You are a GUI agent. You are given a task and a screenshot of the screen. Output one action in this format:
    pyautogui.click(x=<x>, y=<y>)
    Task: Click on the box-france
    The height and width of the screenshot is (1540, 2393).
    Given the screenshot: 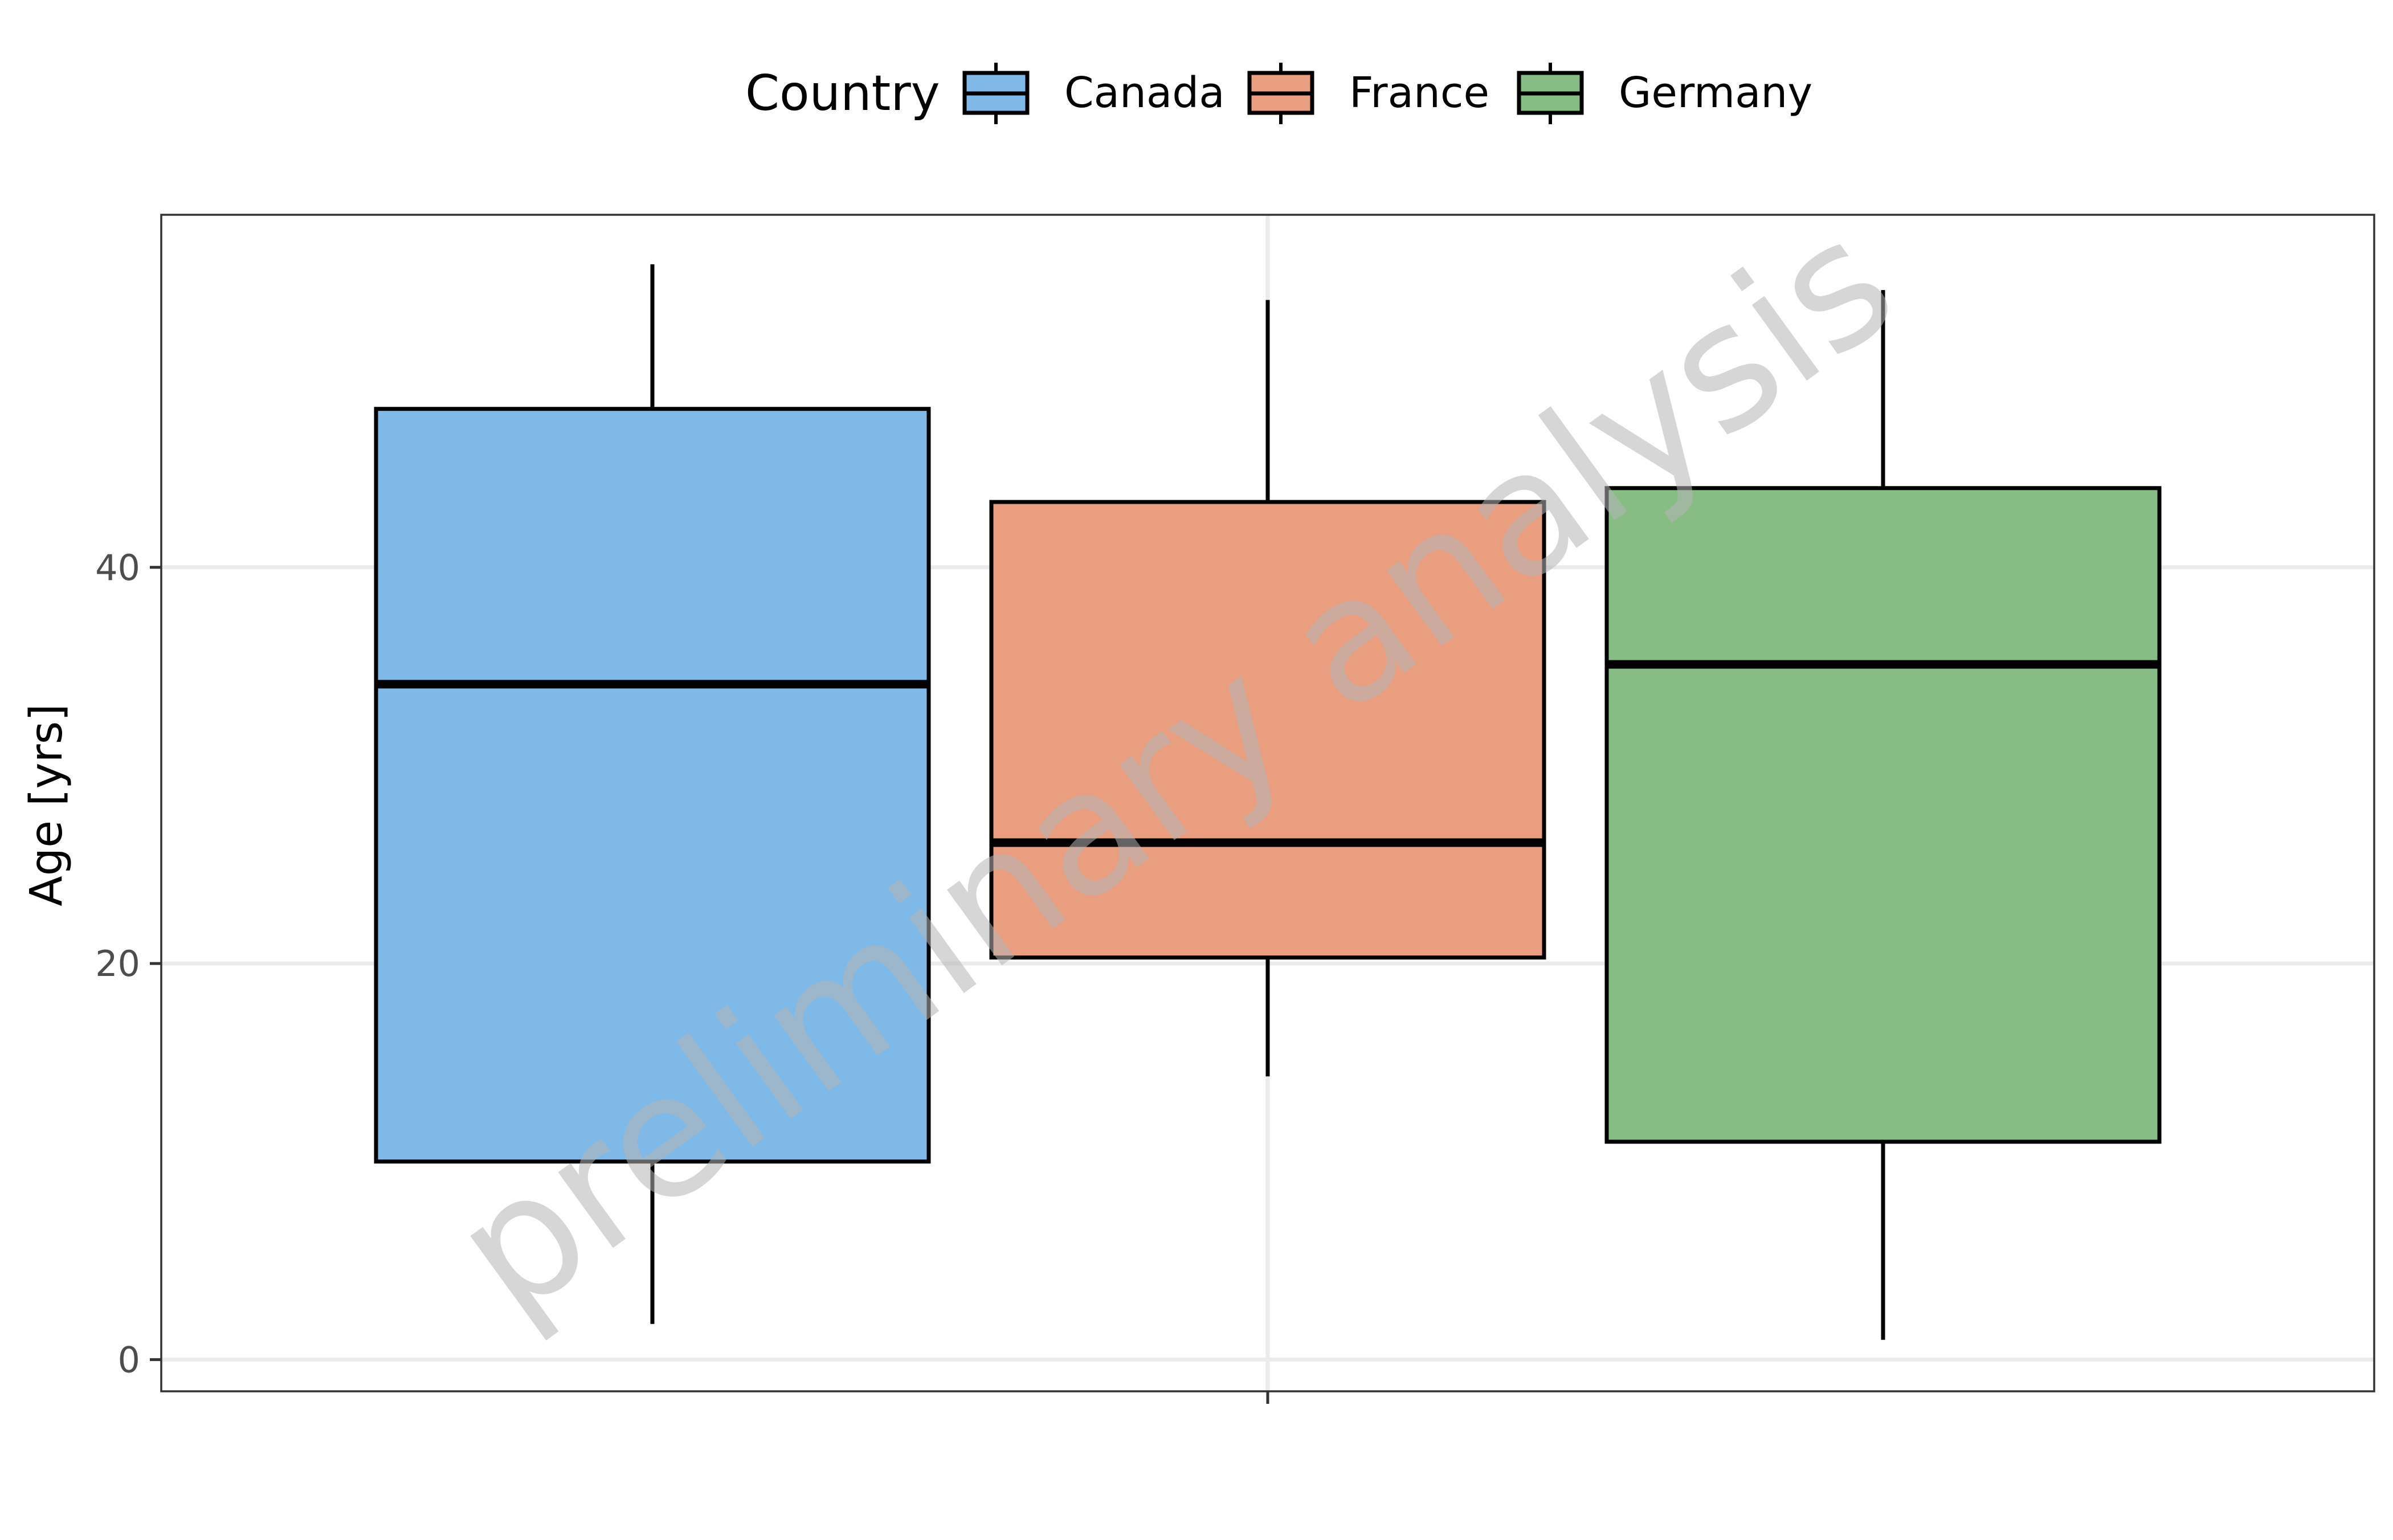 What is the action you would take?
    pyautogui.click(x=1268, y=688)
    